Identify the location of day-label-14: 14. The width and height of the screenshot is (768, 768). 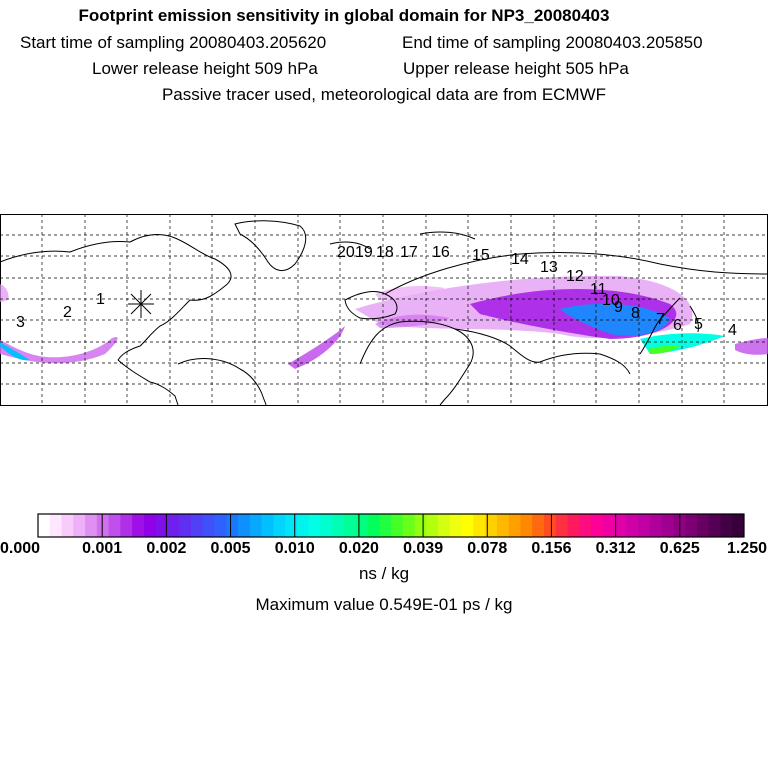
(520, 259).